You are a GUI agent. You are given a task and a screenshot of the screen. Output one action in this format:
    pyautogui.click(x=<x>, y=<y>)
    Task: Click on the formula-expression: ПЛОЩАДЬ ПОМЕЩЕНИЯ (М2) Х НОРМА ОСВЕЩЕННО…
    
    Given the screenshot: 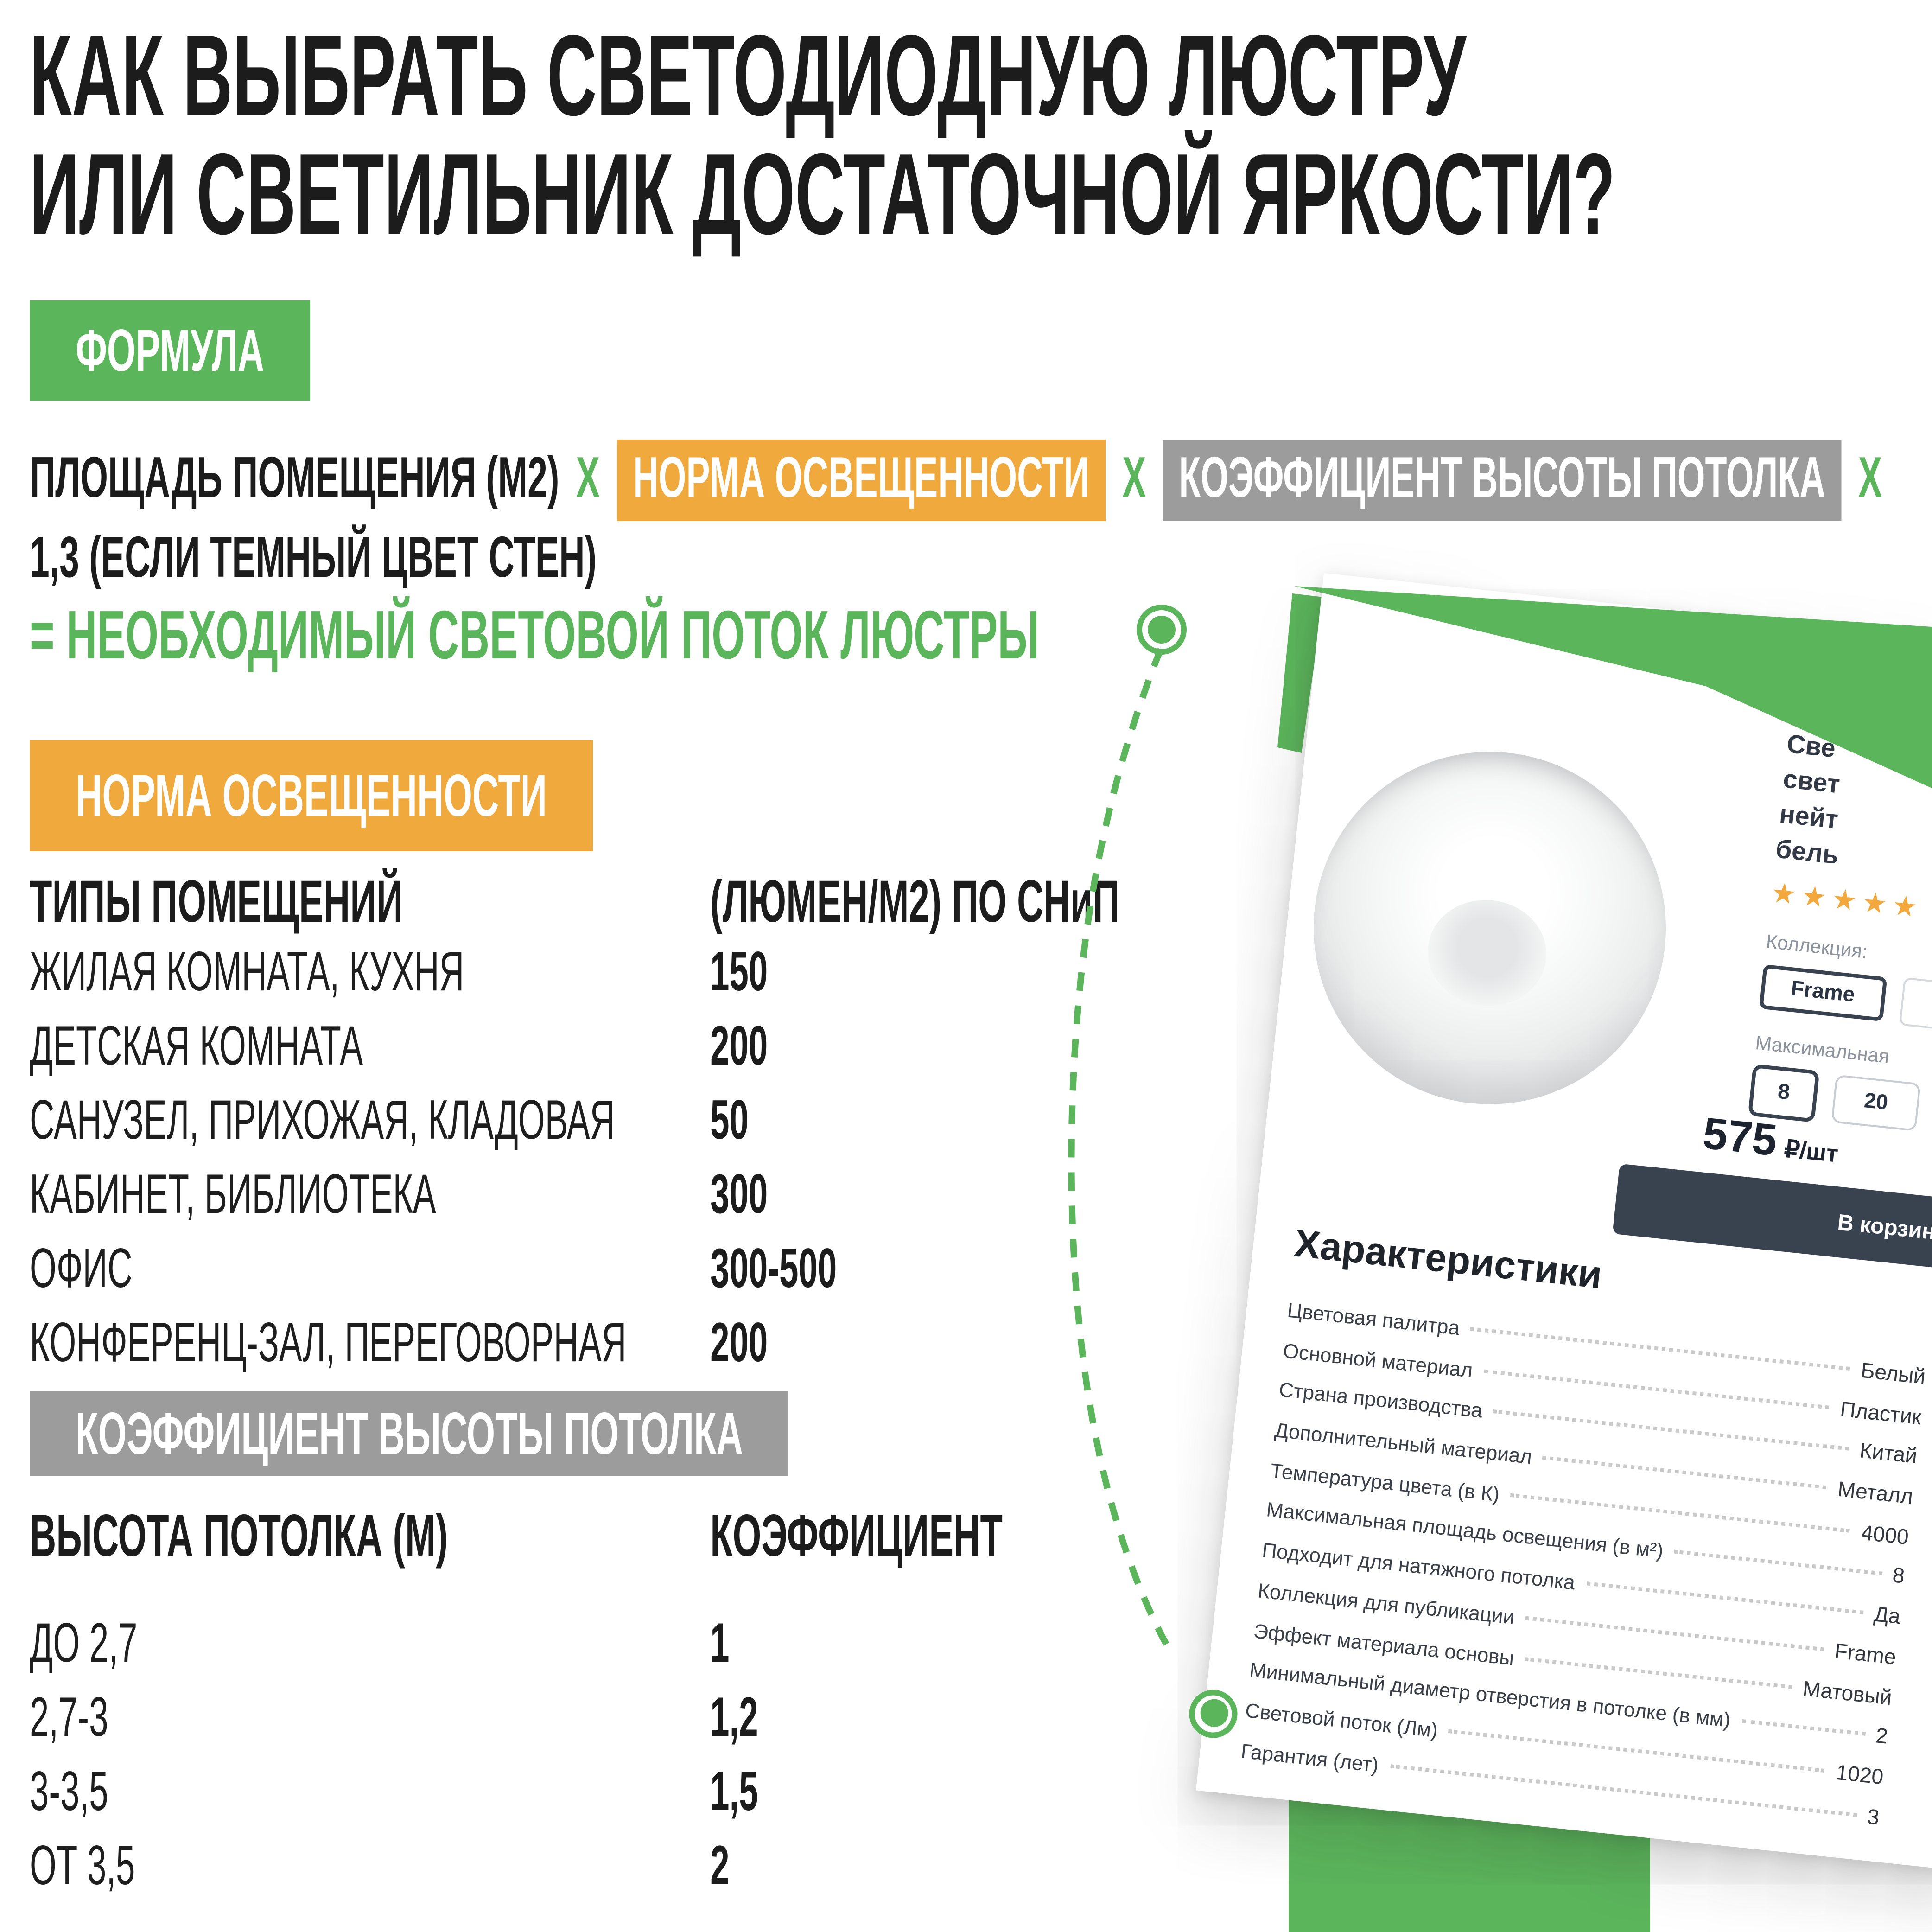 What is the action you would take?
    pyautogui.click(x=981, y=516)
    